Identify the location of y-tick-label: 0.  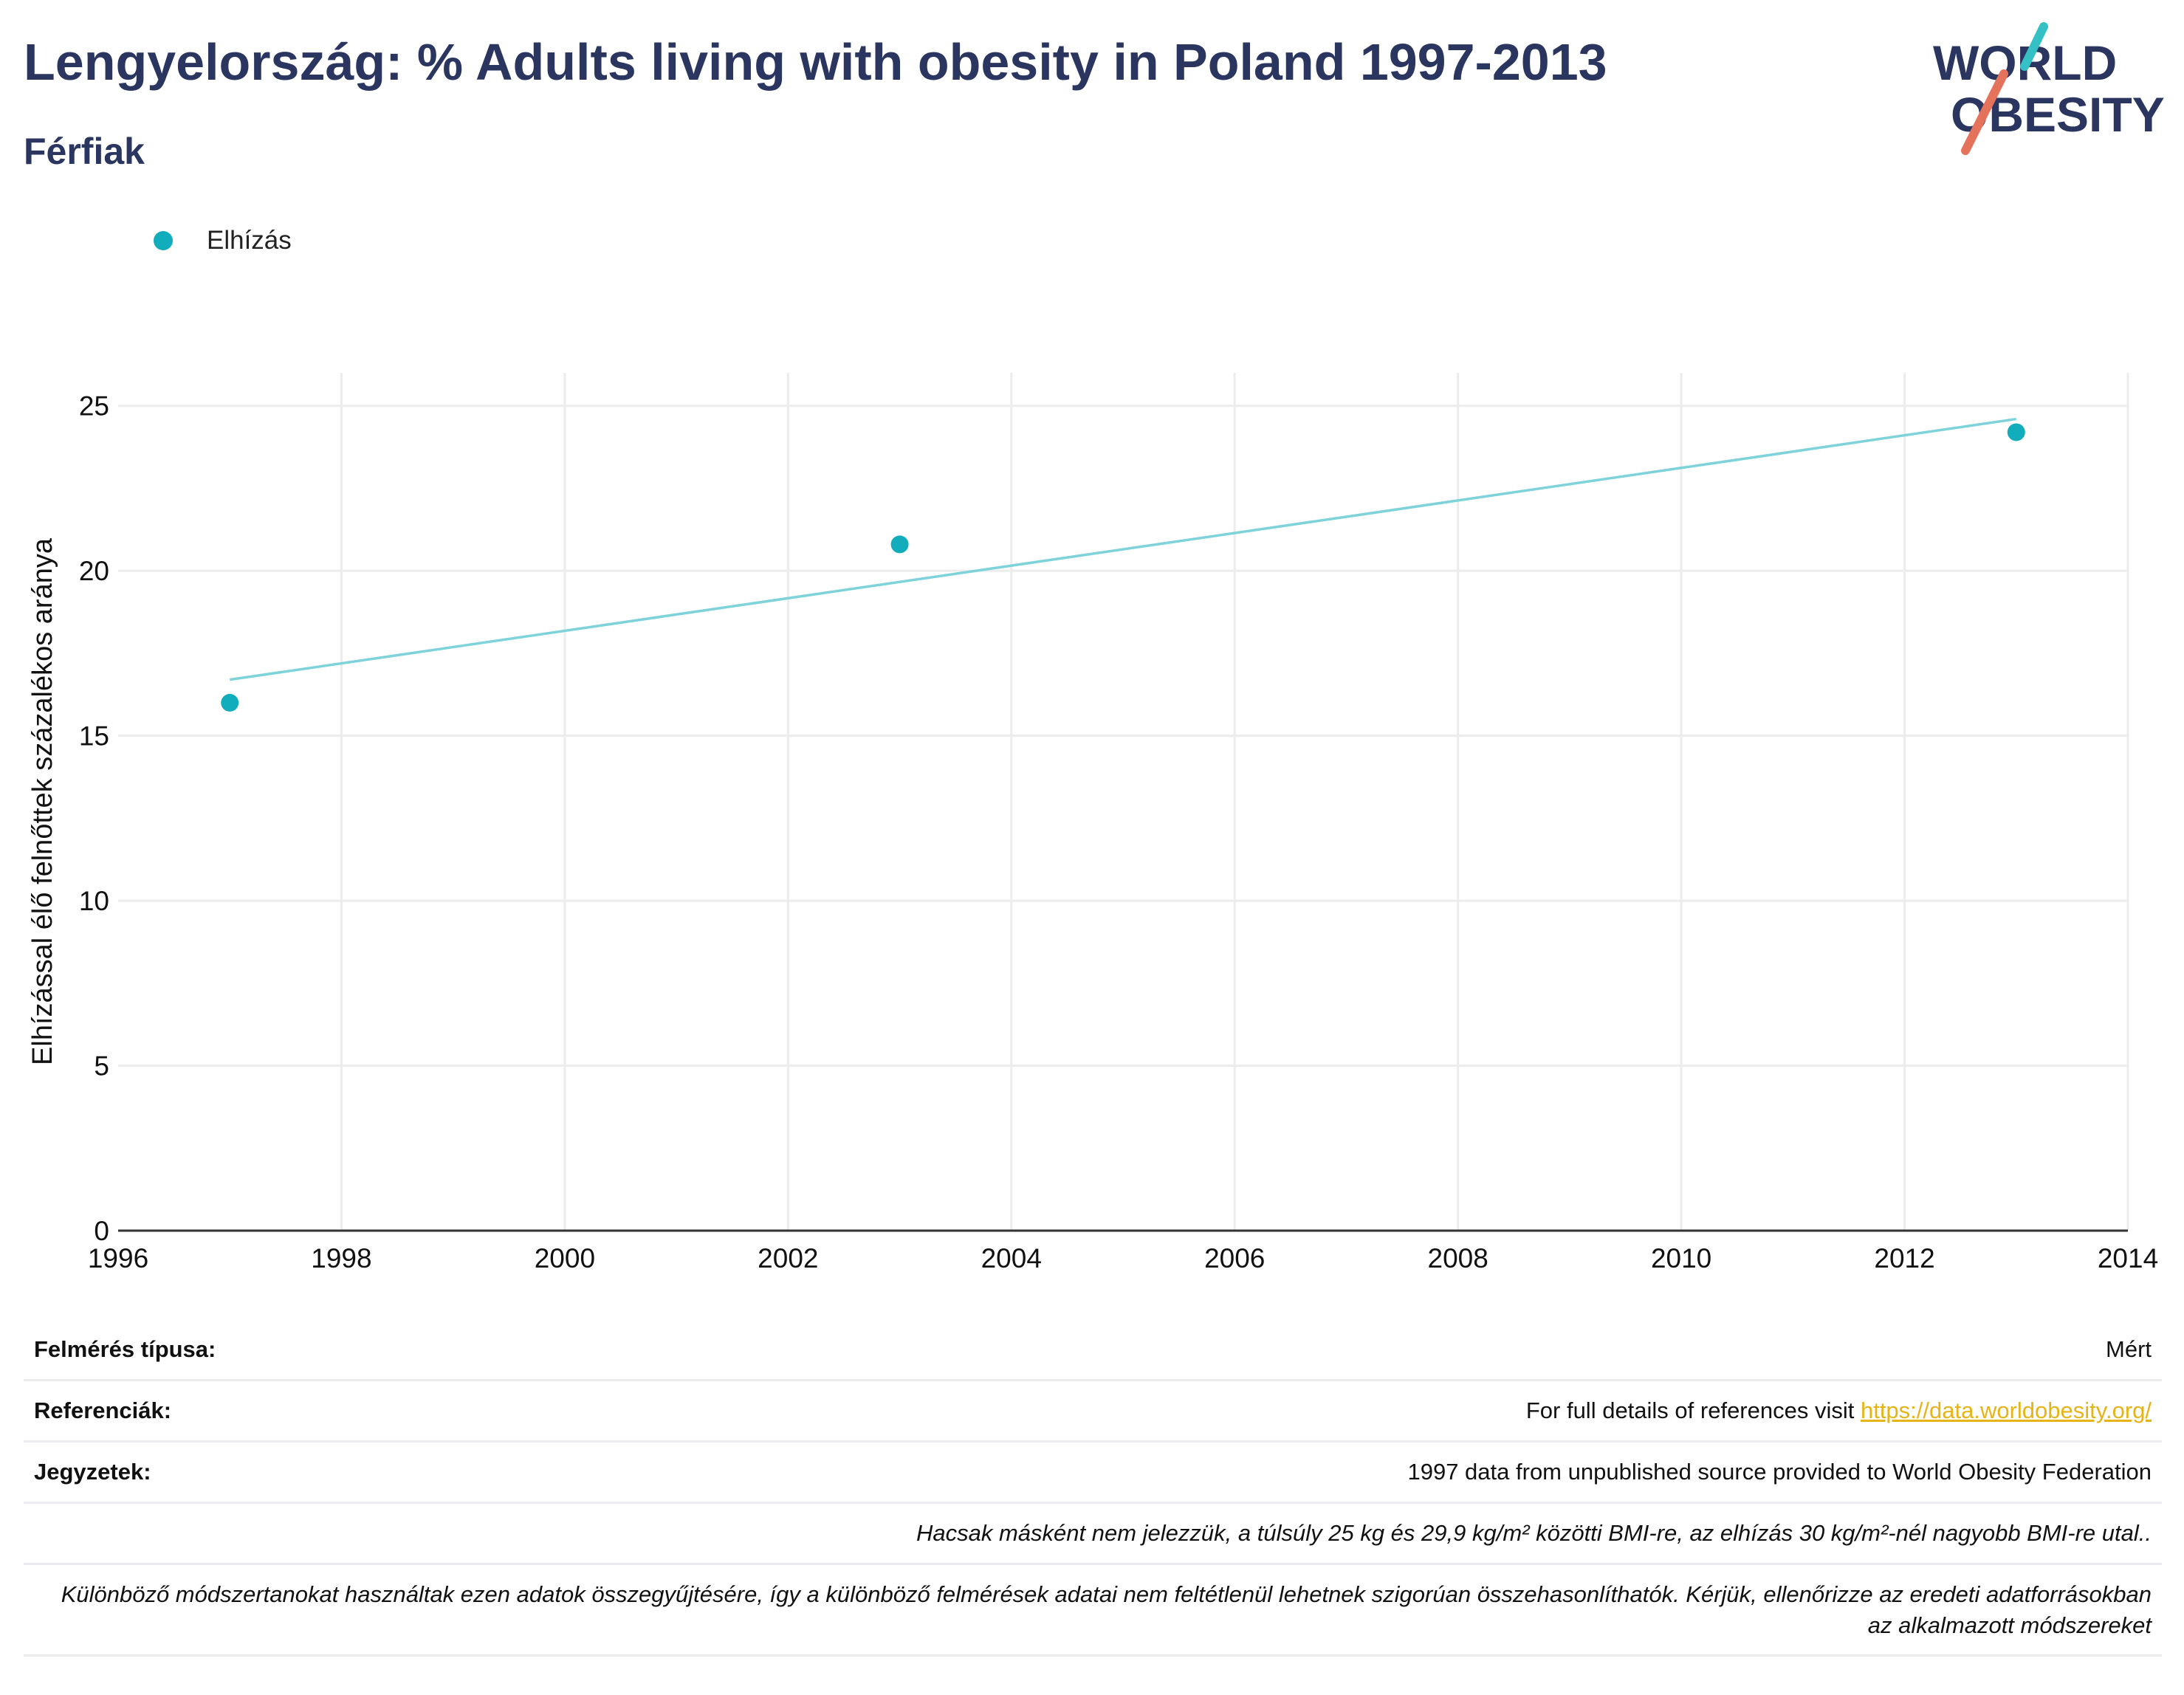
(101, 1231).